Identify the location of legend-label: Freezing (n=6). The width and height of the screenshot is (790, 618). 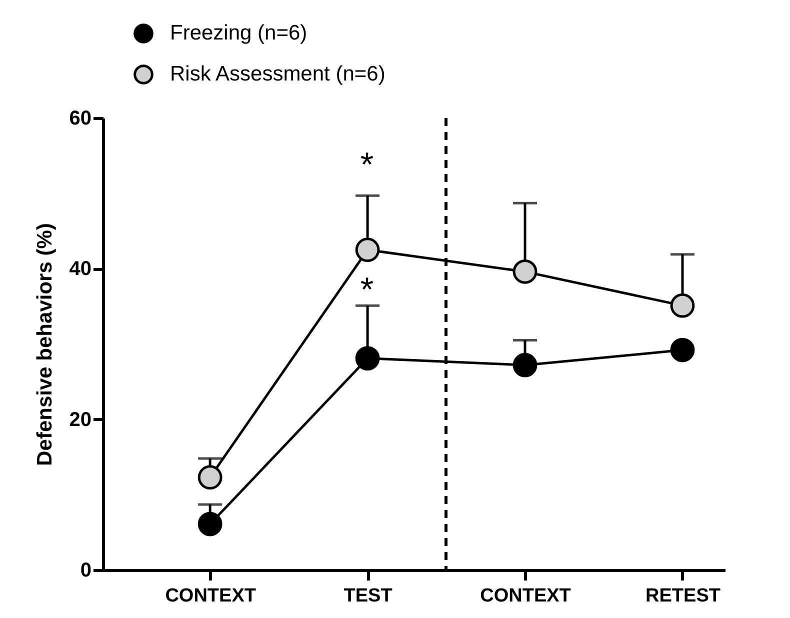
(239, 33).